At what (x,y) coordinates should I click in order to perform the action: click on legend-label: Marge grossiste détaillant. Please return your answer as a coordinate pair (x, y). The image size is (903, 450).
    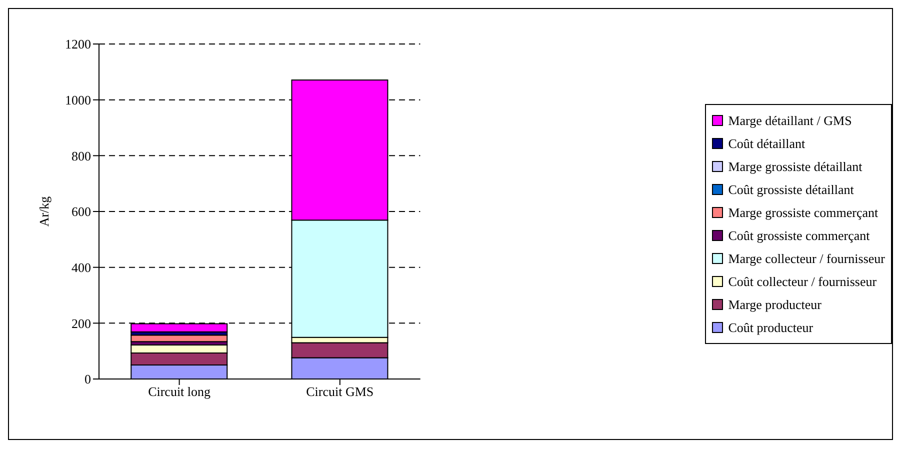
    Looking at the image, I should click on (795, 166).